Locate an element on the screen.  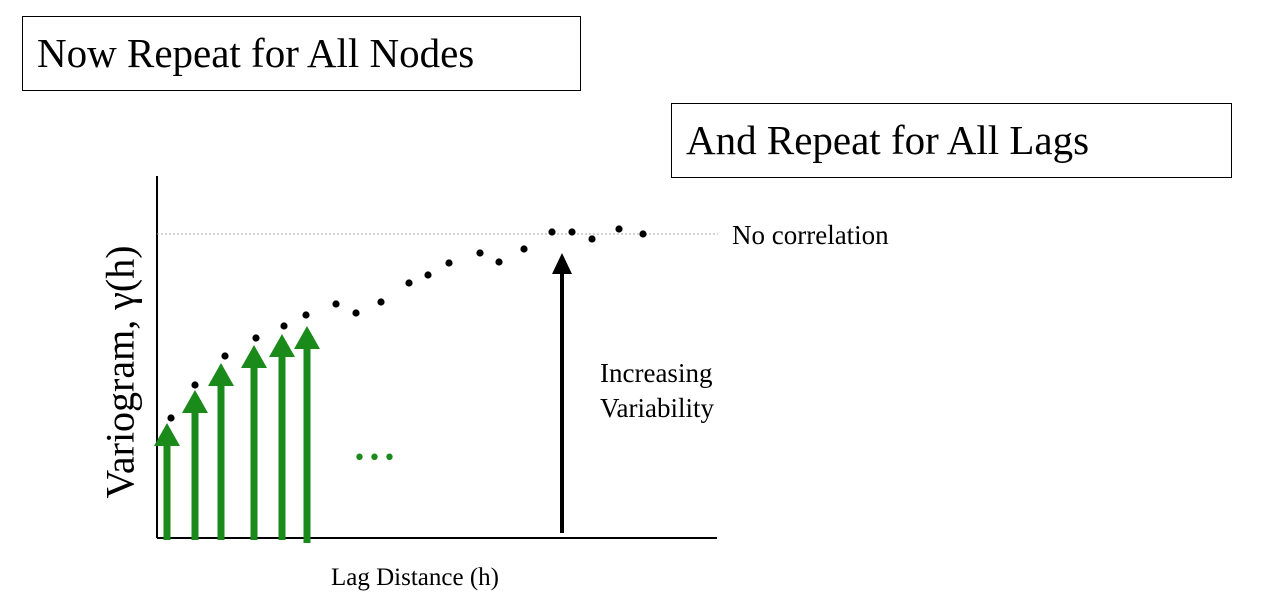
green-arrows is located at coordinates (237, 434).